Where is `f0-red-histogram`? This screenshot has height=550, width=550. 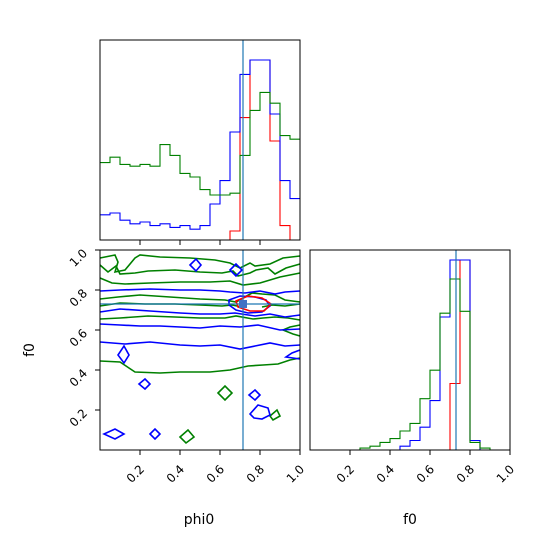
f0-red-histogram is located at coordinates (410, 355).